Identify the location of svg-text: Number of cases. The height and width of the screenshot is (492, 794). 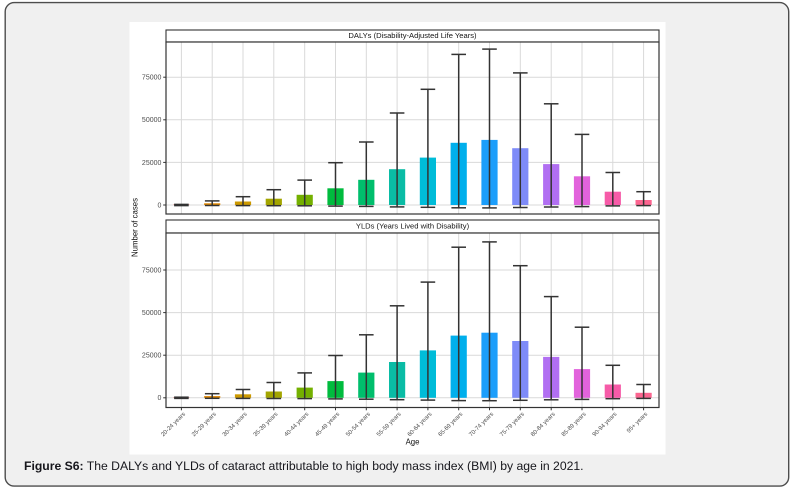
(135, 227).